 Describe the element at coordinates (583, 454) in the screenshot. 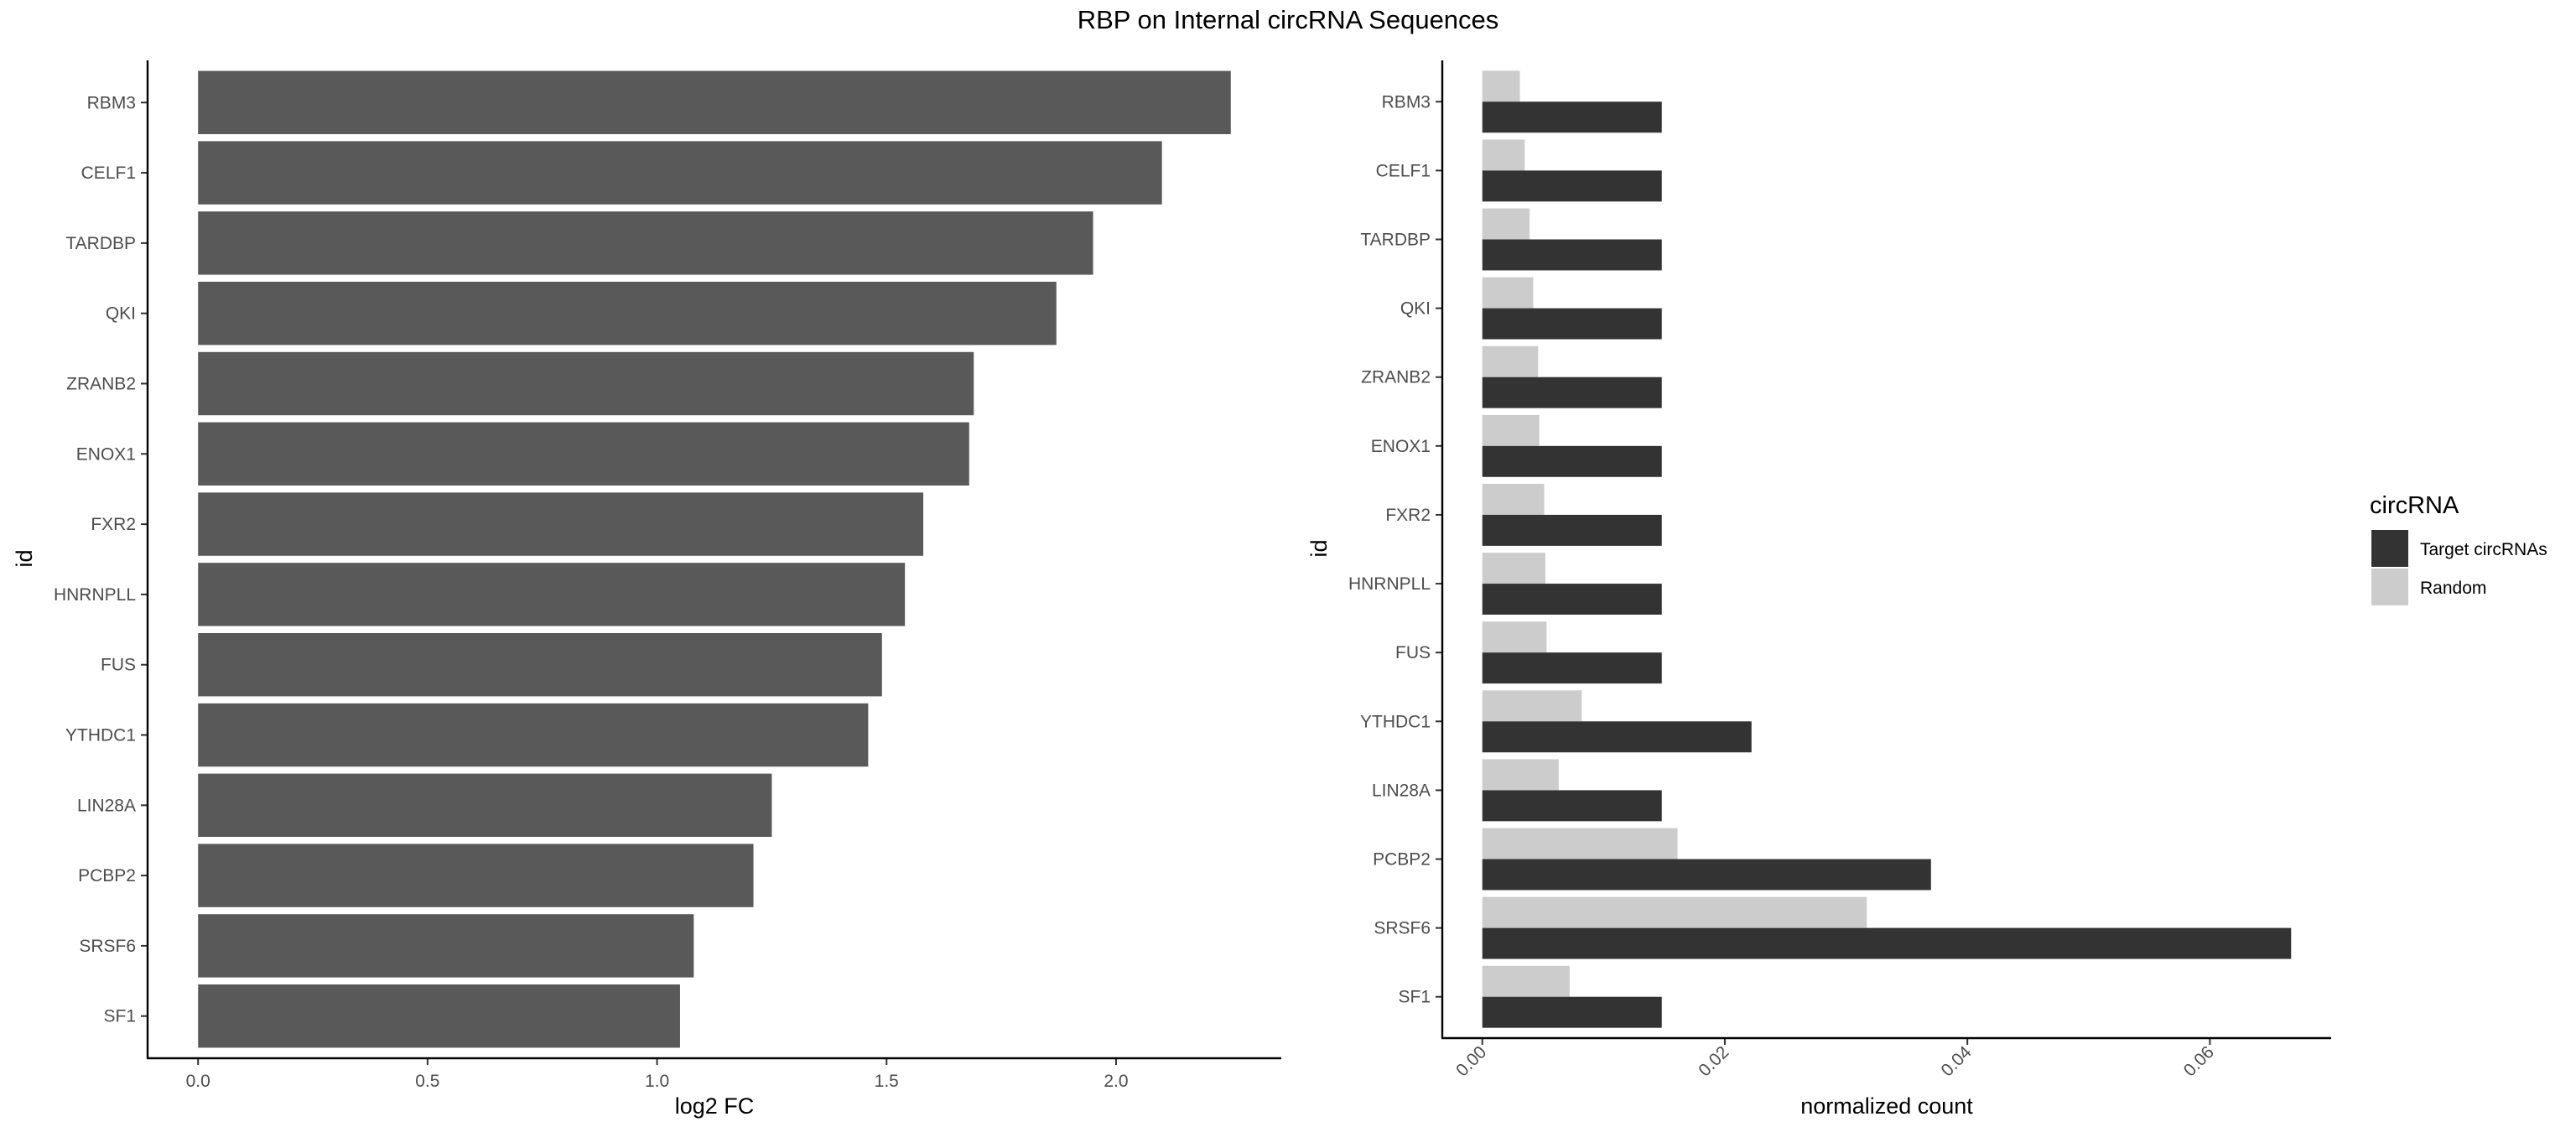

I see `bar-logfc-enox1` at that location.